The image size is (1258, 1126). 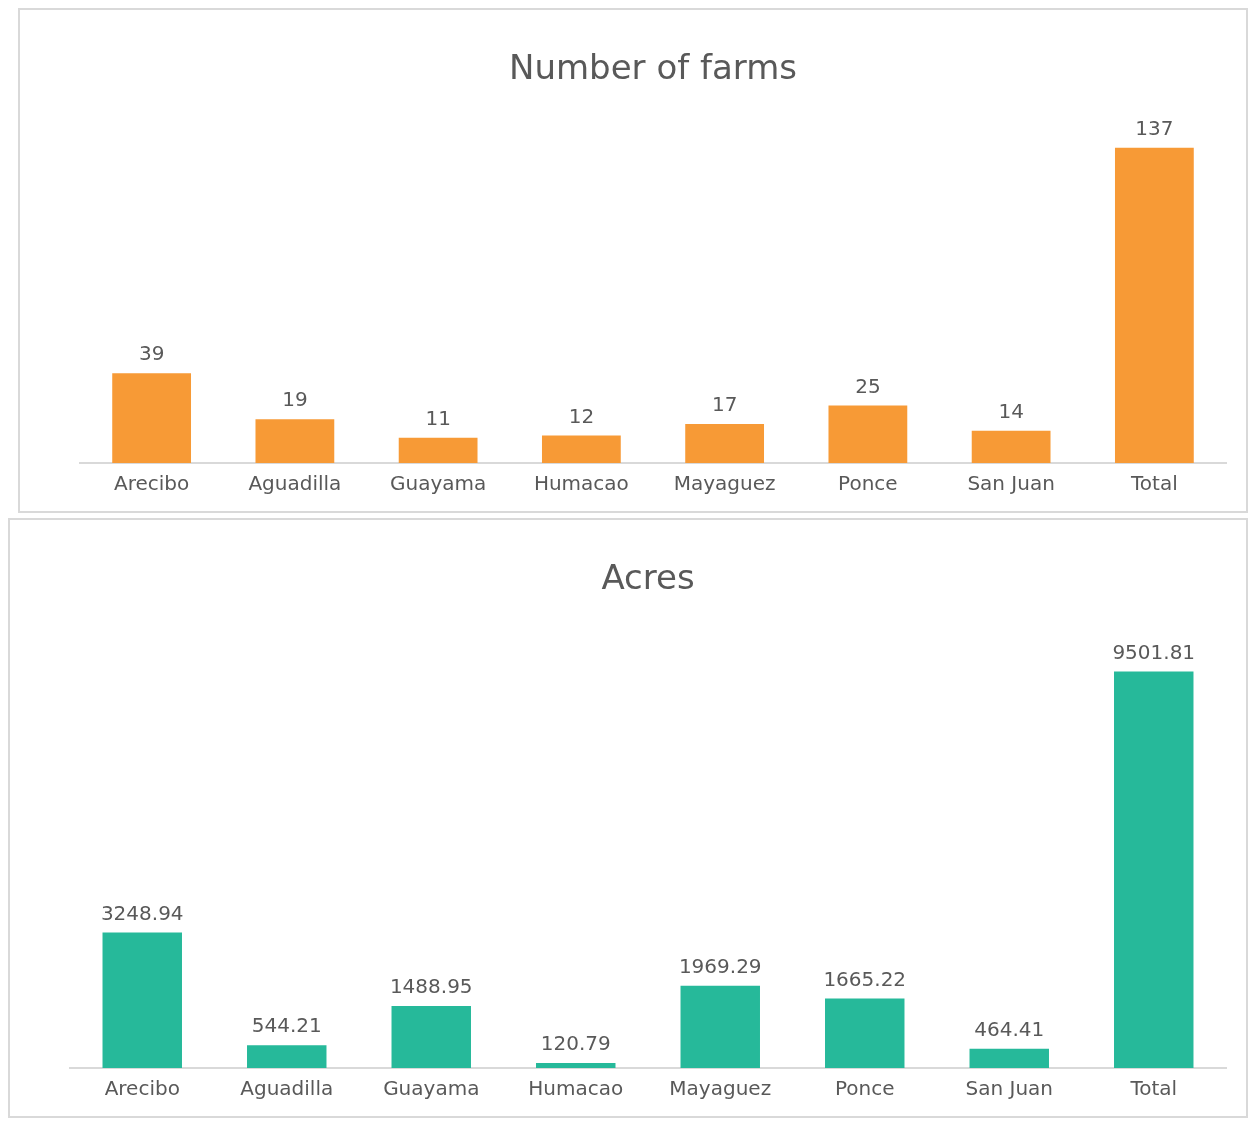 I want to click on chart-title: Acres, so click(x=648, y=577).